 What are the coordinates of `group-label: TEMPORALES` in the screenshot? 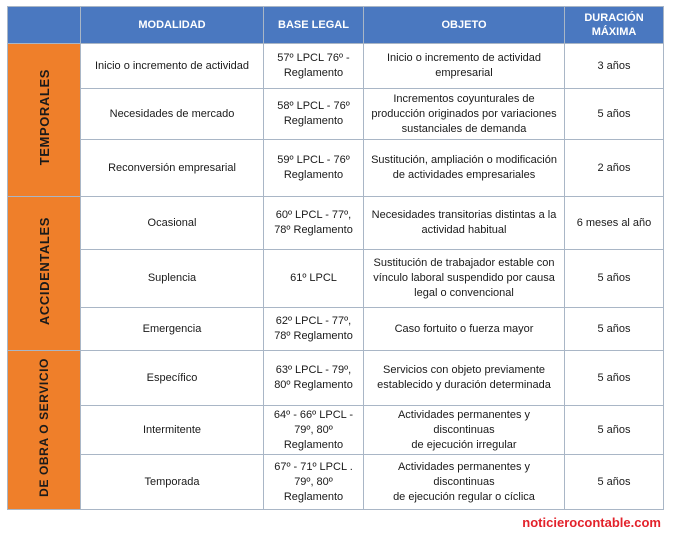 It's located at (44, 117).